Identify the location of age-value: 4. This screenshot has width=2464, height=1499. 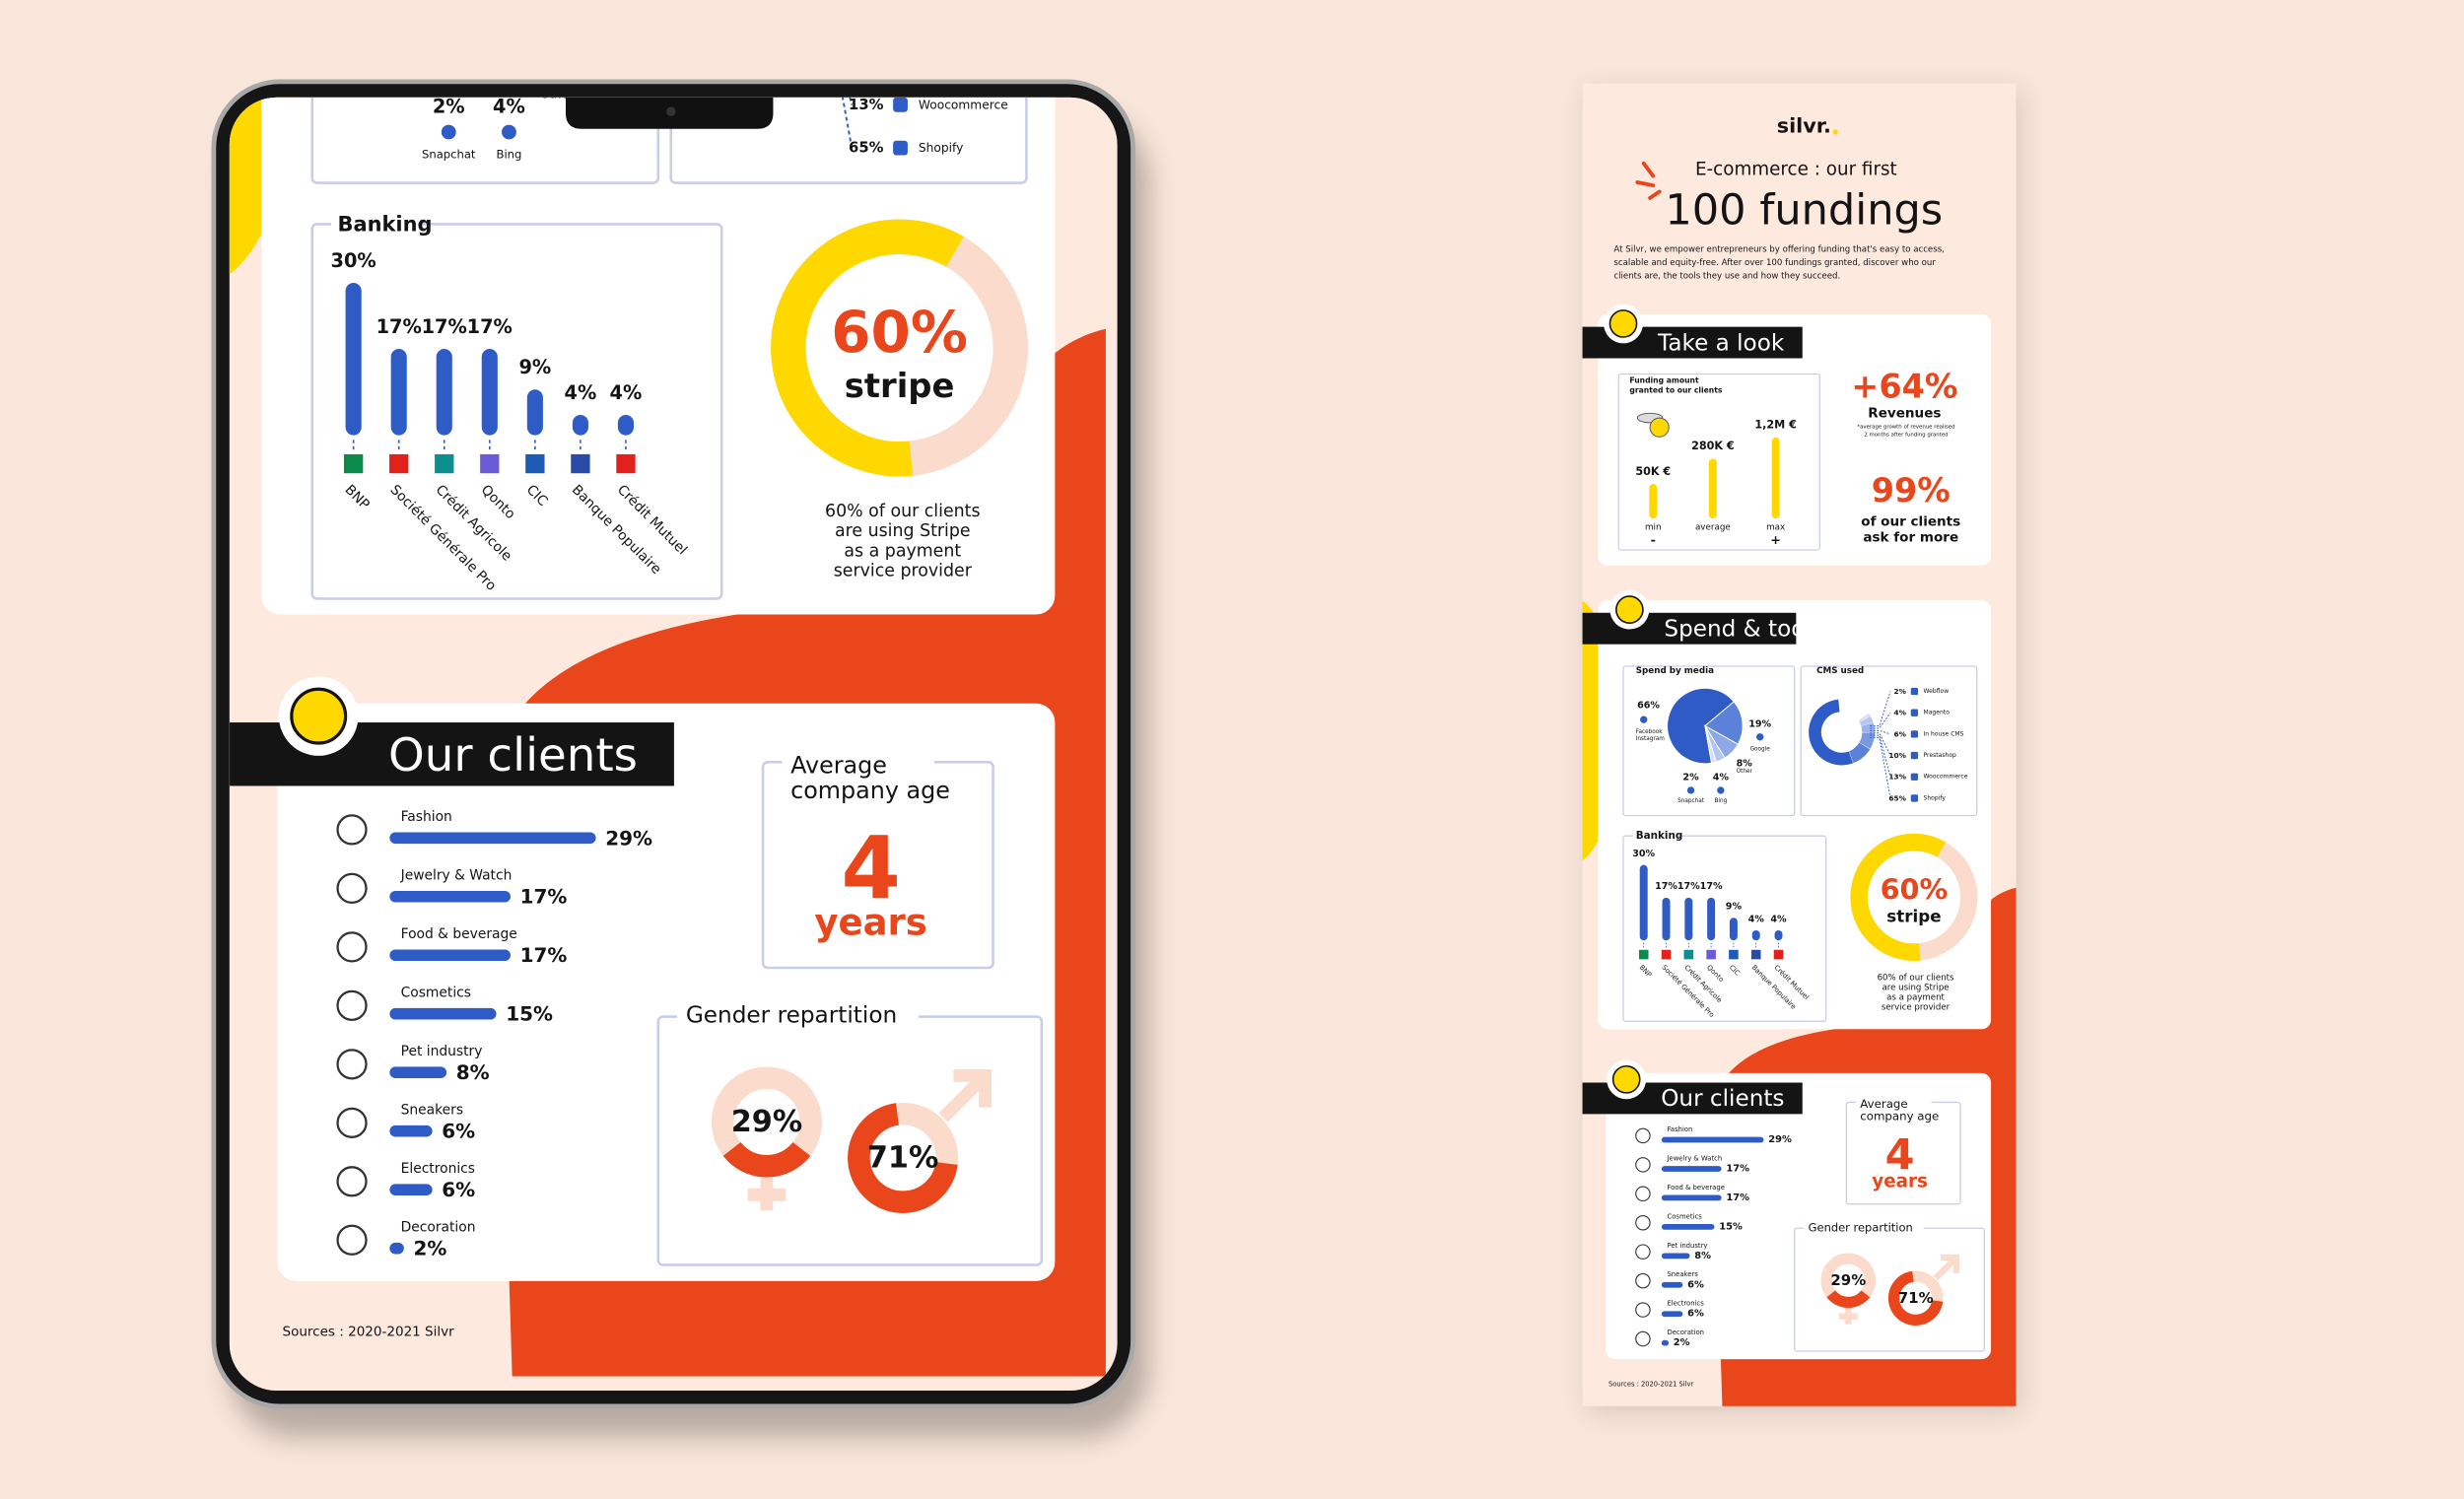
(871, 869).